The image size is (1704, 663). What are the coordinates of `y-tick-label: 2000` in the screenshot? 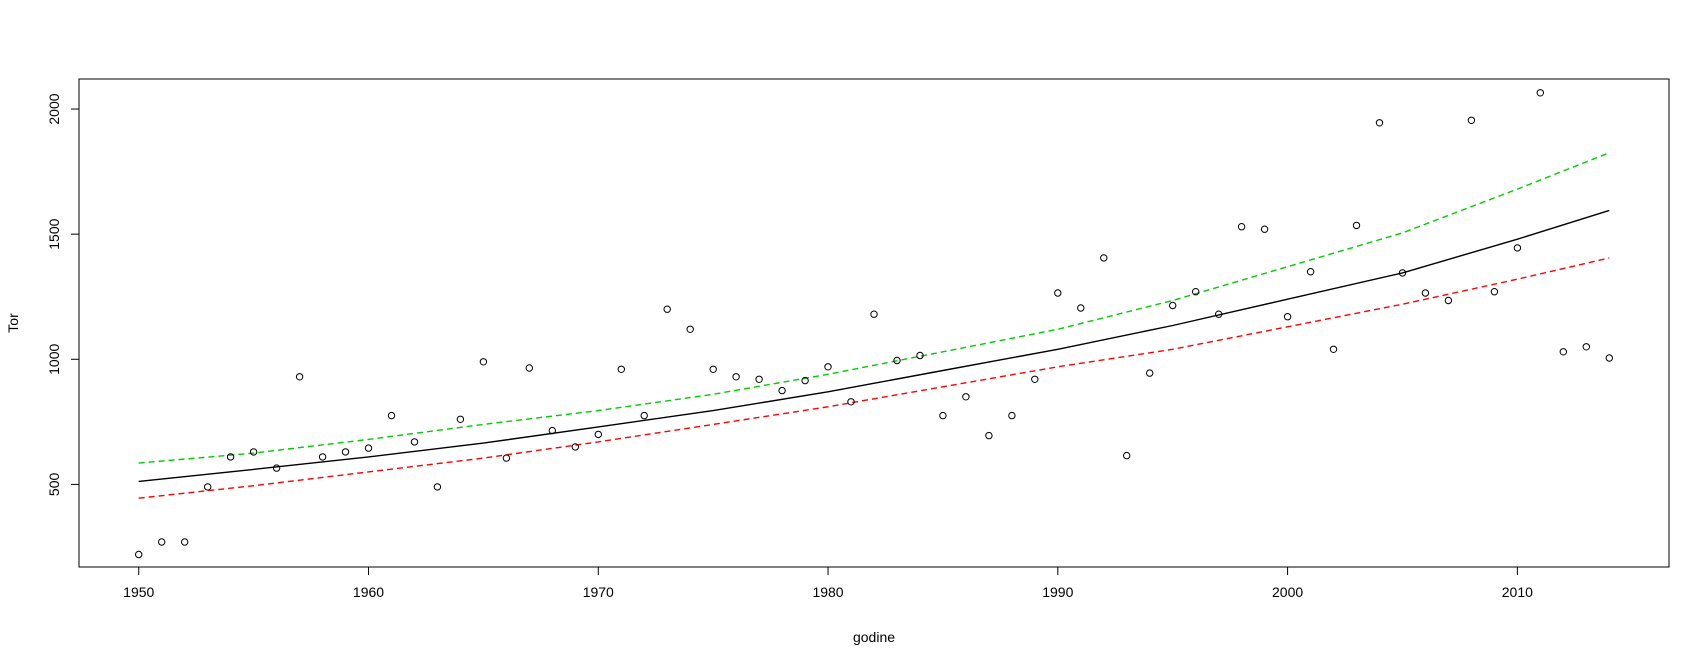 It's located at (54, 108).